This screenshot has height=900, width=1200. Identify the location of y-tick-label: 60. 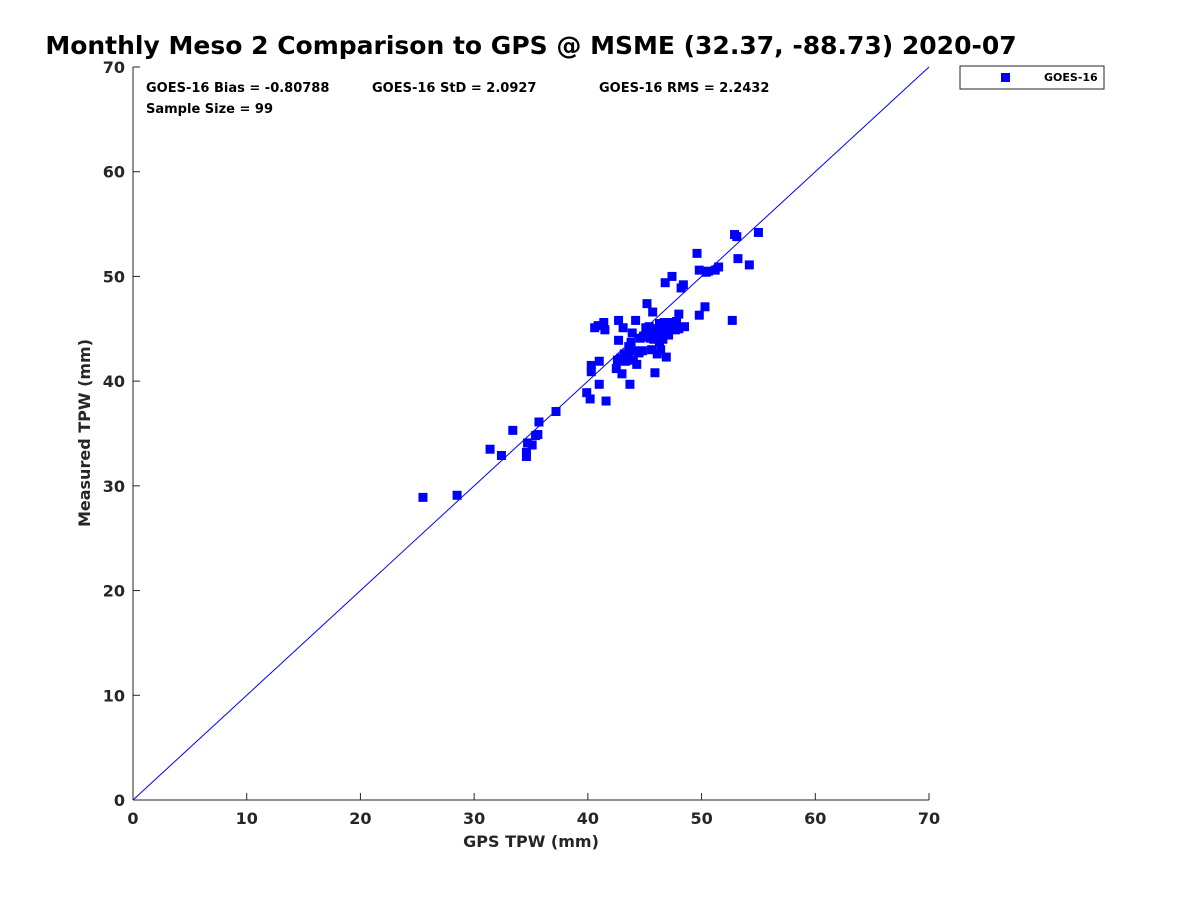
(114, 172).